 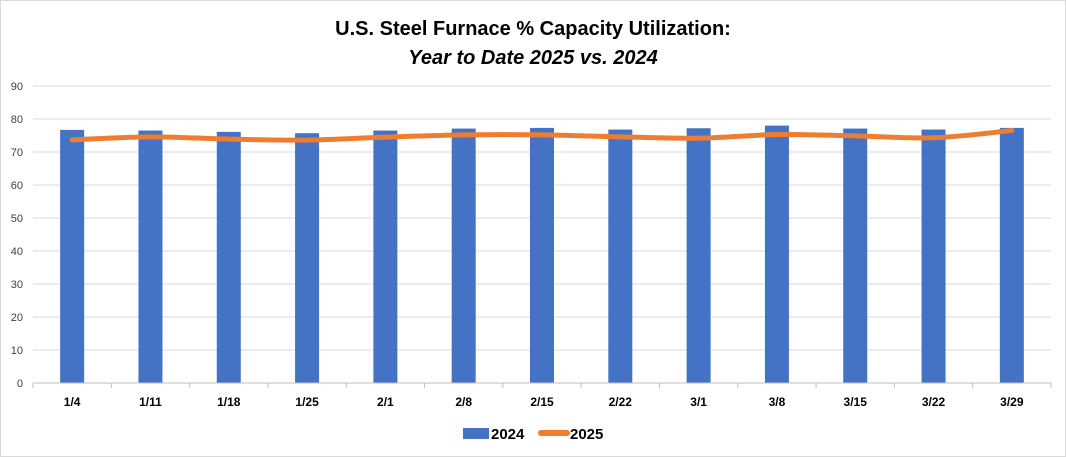 What do you see at coordinates (20, 384) in the screenshot?
I see `y-tick-label: 0` at bounding box center [20, 384].